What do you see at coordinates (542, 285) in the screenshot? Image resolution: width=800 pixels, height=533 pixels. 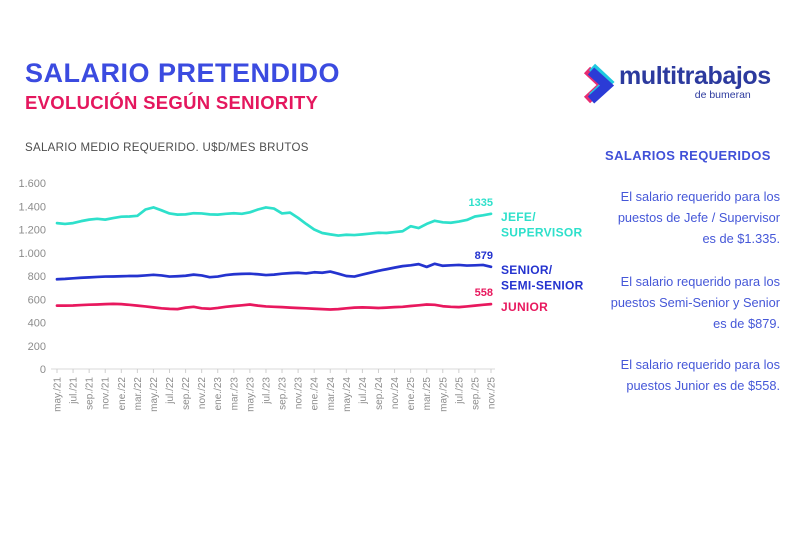 I see `svg-text: SEMI-SENIOR` at bounding box center [542, 285].